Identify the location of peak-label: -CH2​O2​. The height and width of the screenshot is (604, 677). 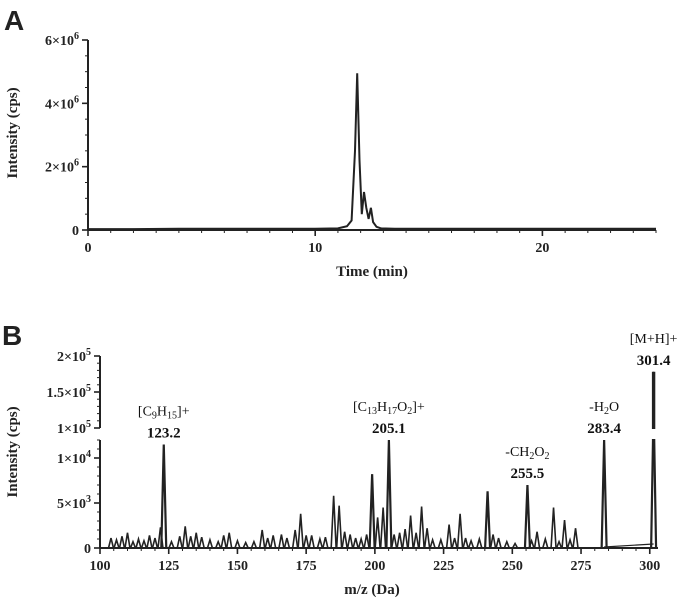
(527, 453).